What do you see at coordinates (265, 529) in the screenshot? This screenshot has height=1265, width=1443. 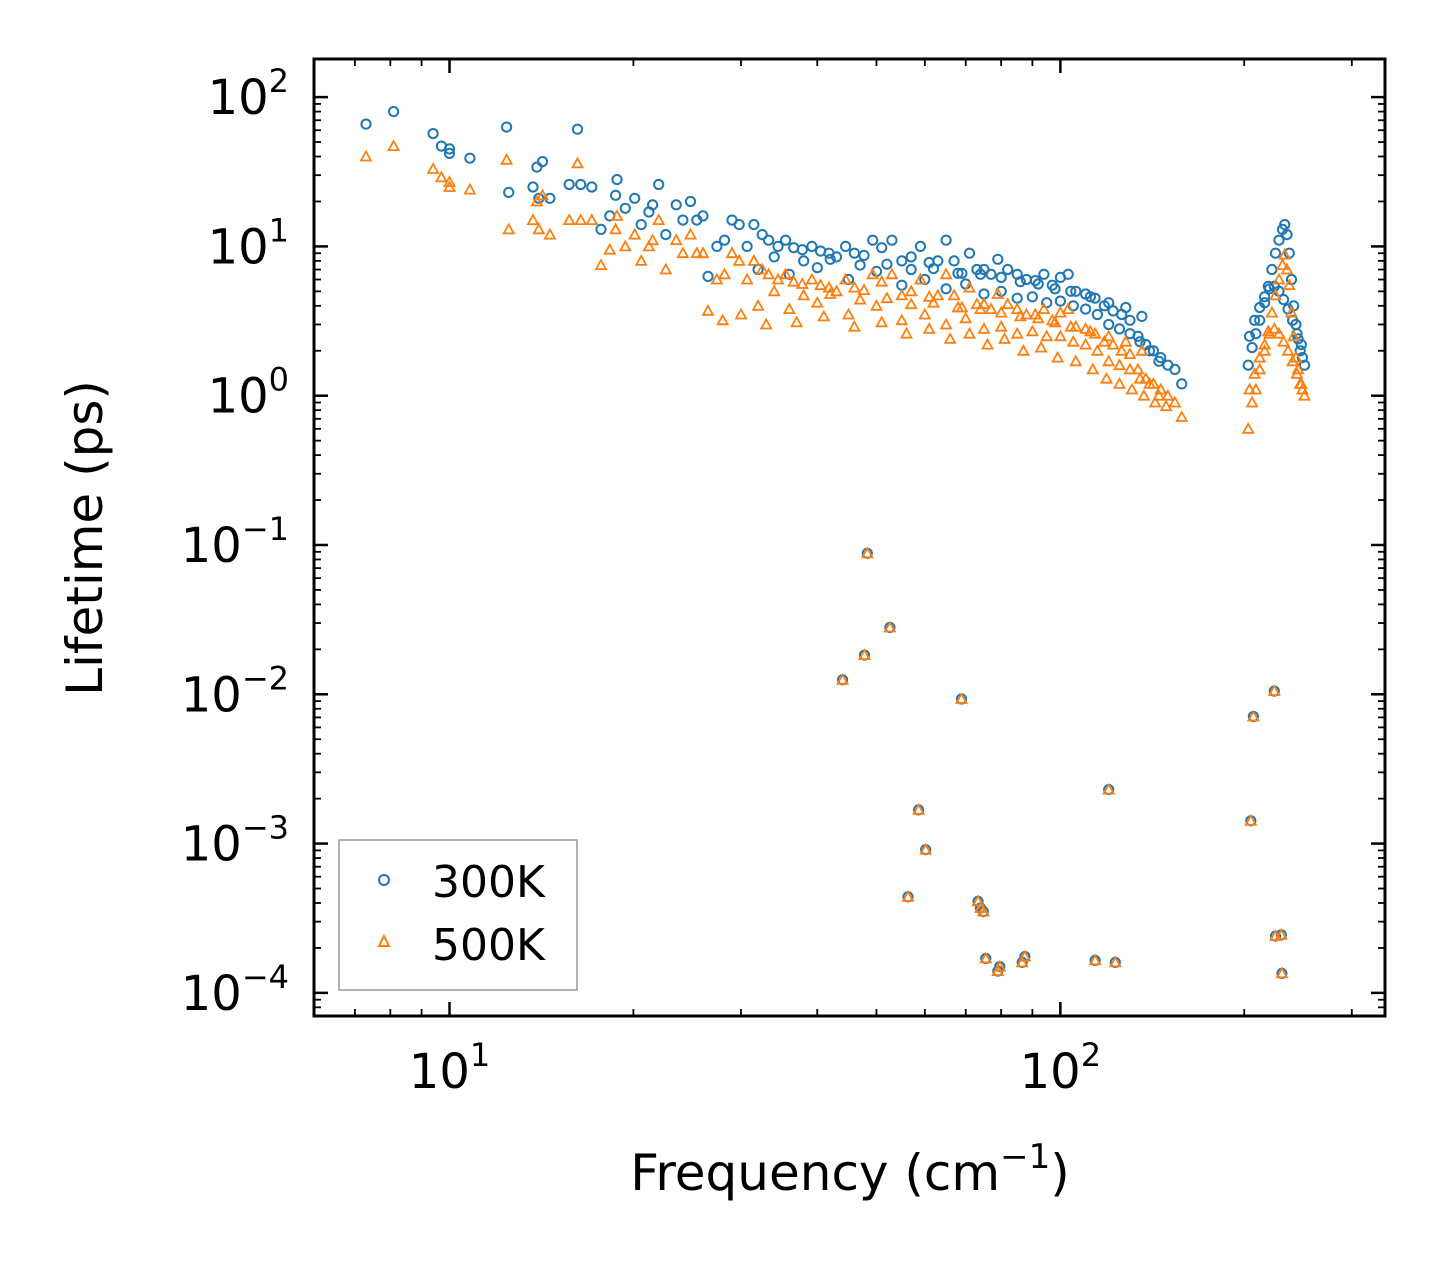 I see `y-tick-label-exponent: −1` at bounding box center [265, 529].